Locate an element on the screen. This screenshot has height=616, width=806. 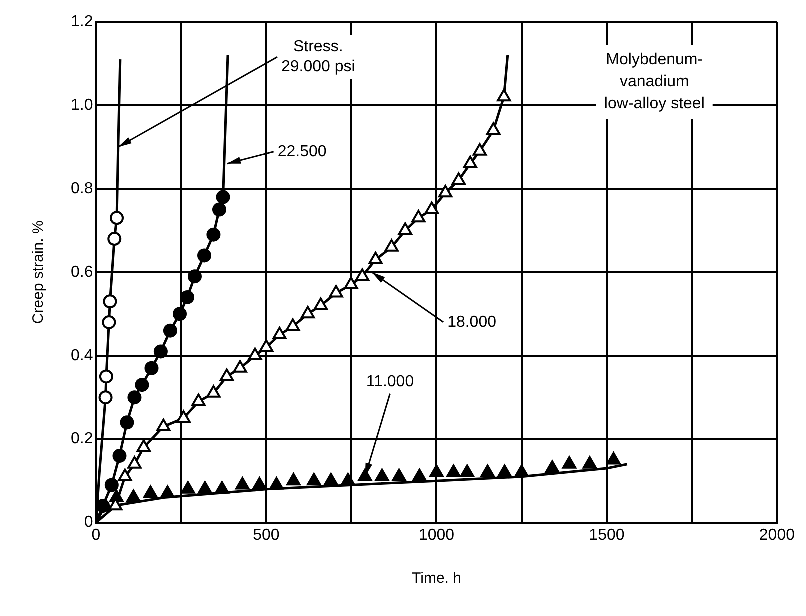
annotation: 18.000 is located at coordinates (472, 322).